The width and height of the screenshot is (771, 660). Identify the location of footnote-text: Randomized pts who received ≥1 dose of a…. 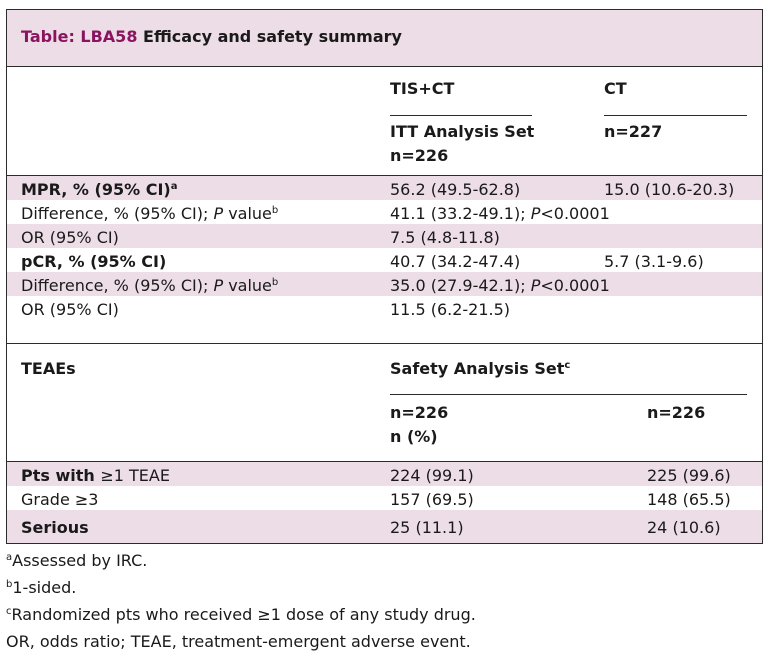
(243, 614).